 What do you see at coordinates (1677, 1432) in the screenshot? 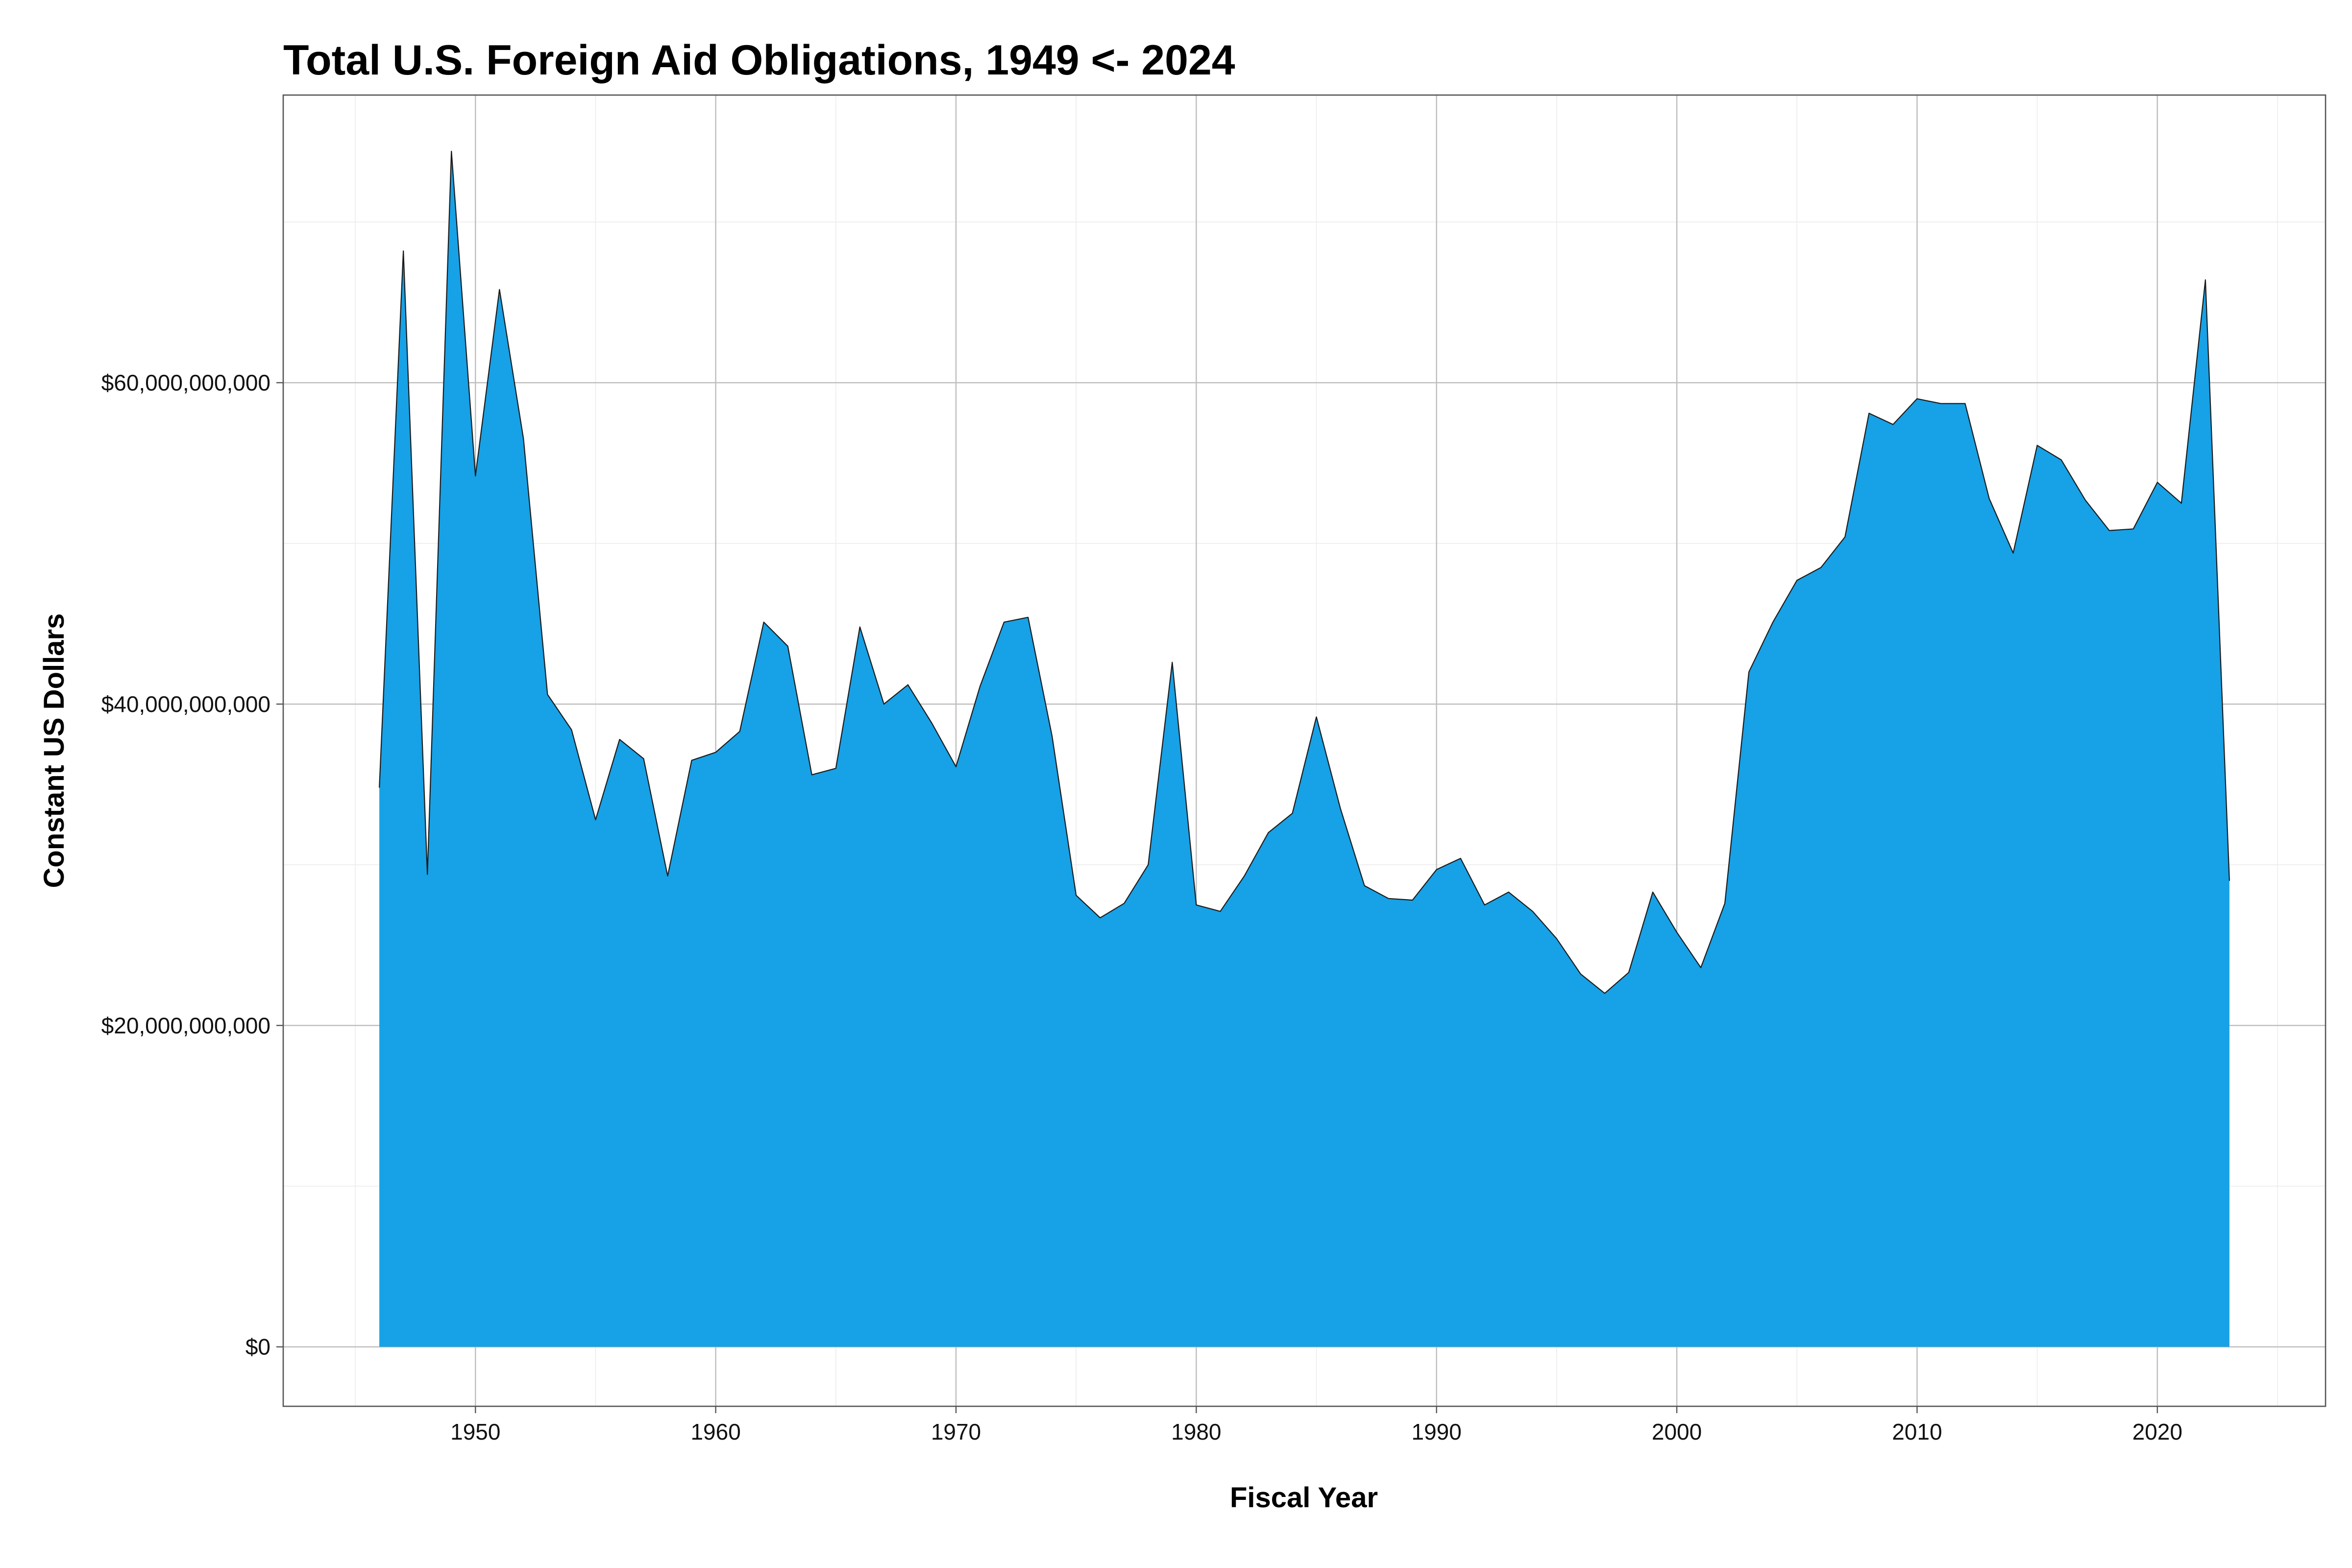
I see `x-tick-label: 2000` at bounding box center [1677, 1432].